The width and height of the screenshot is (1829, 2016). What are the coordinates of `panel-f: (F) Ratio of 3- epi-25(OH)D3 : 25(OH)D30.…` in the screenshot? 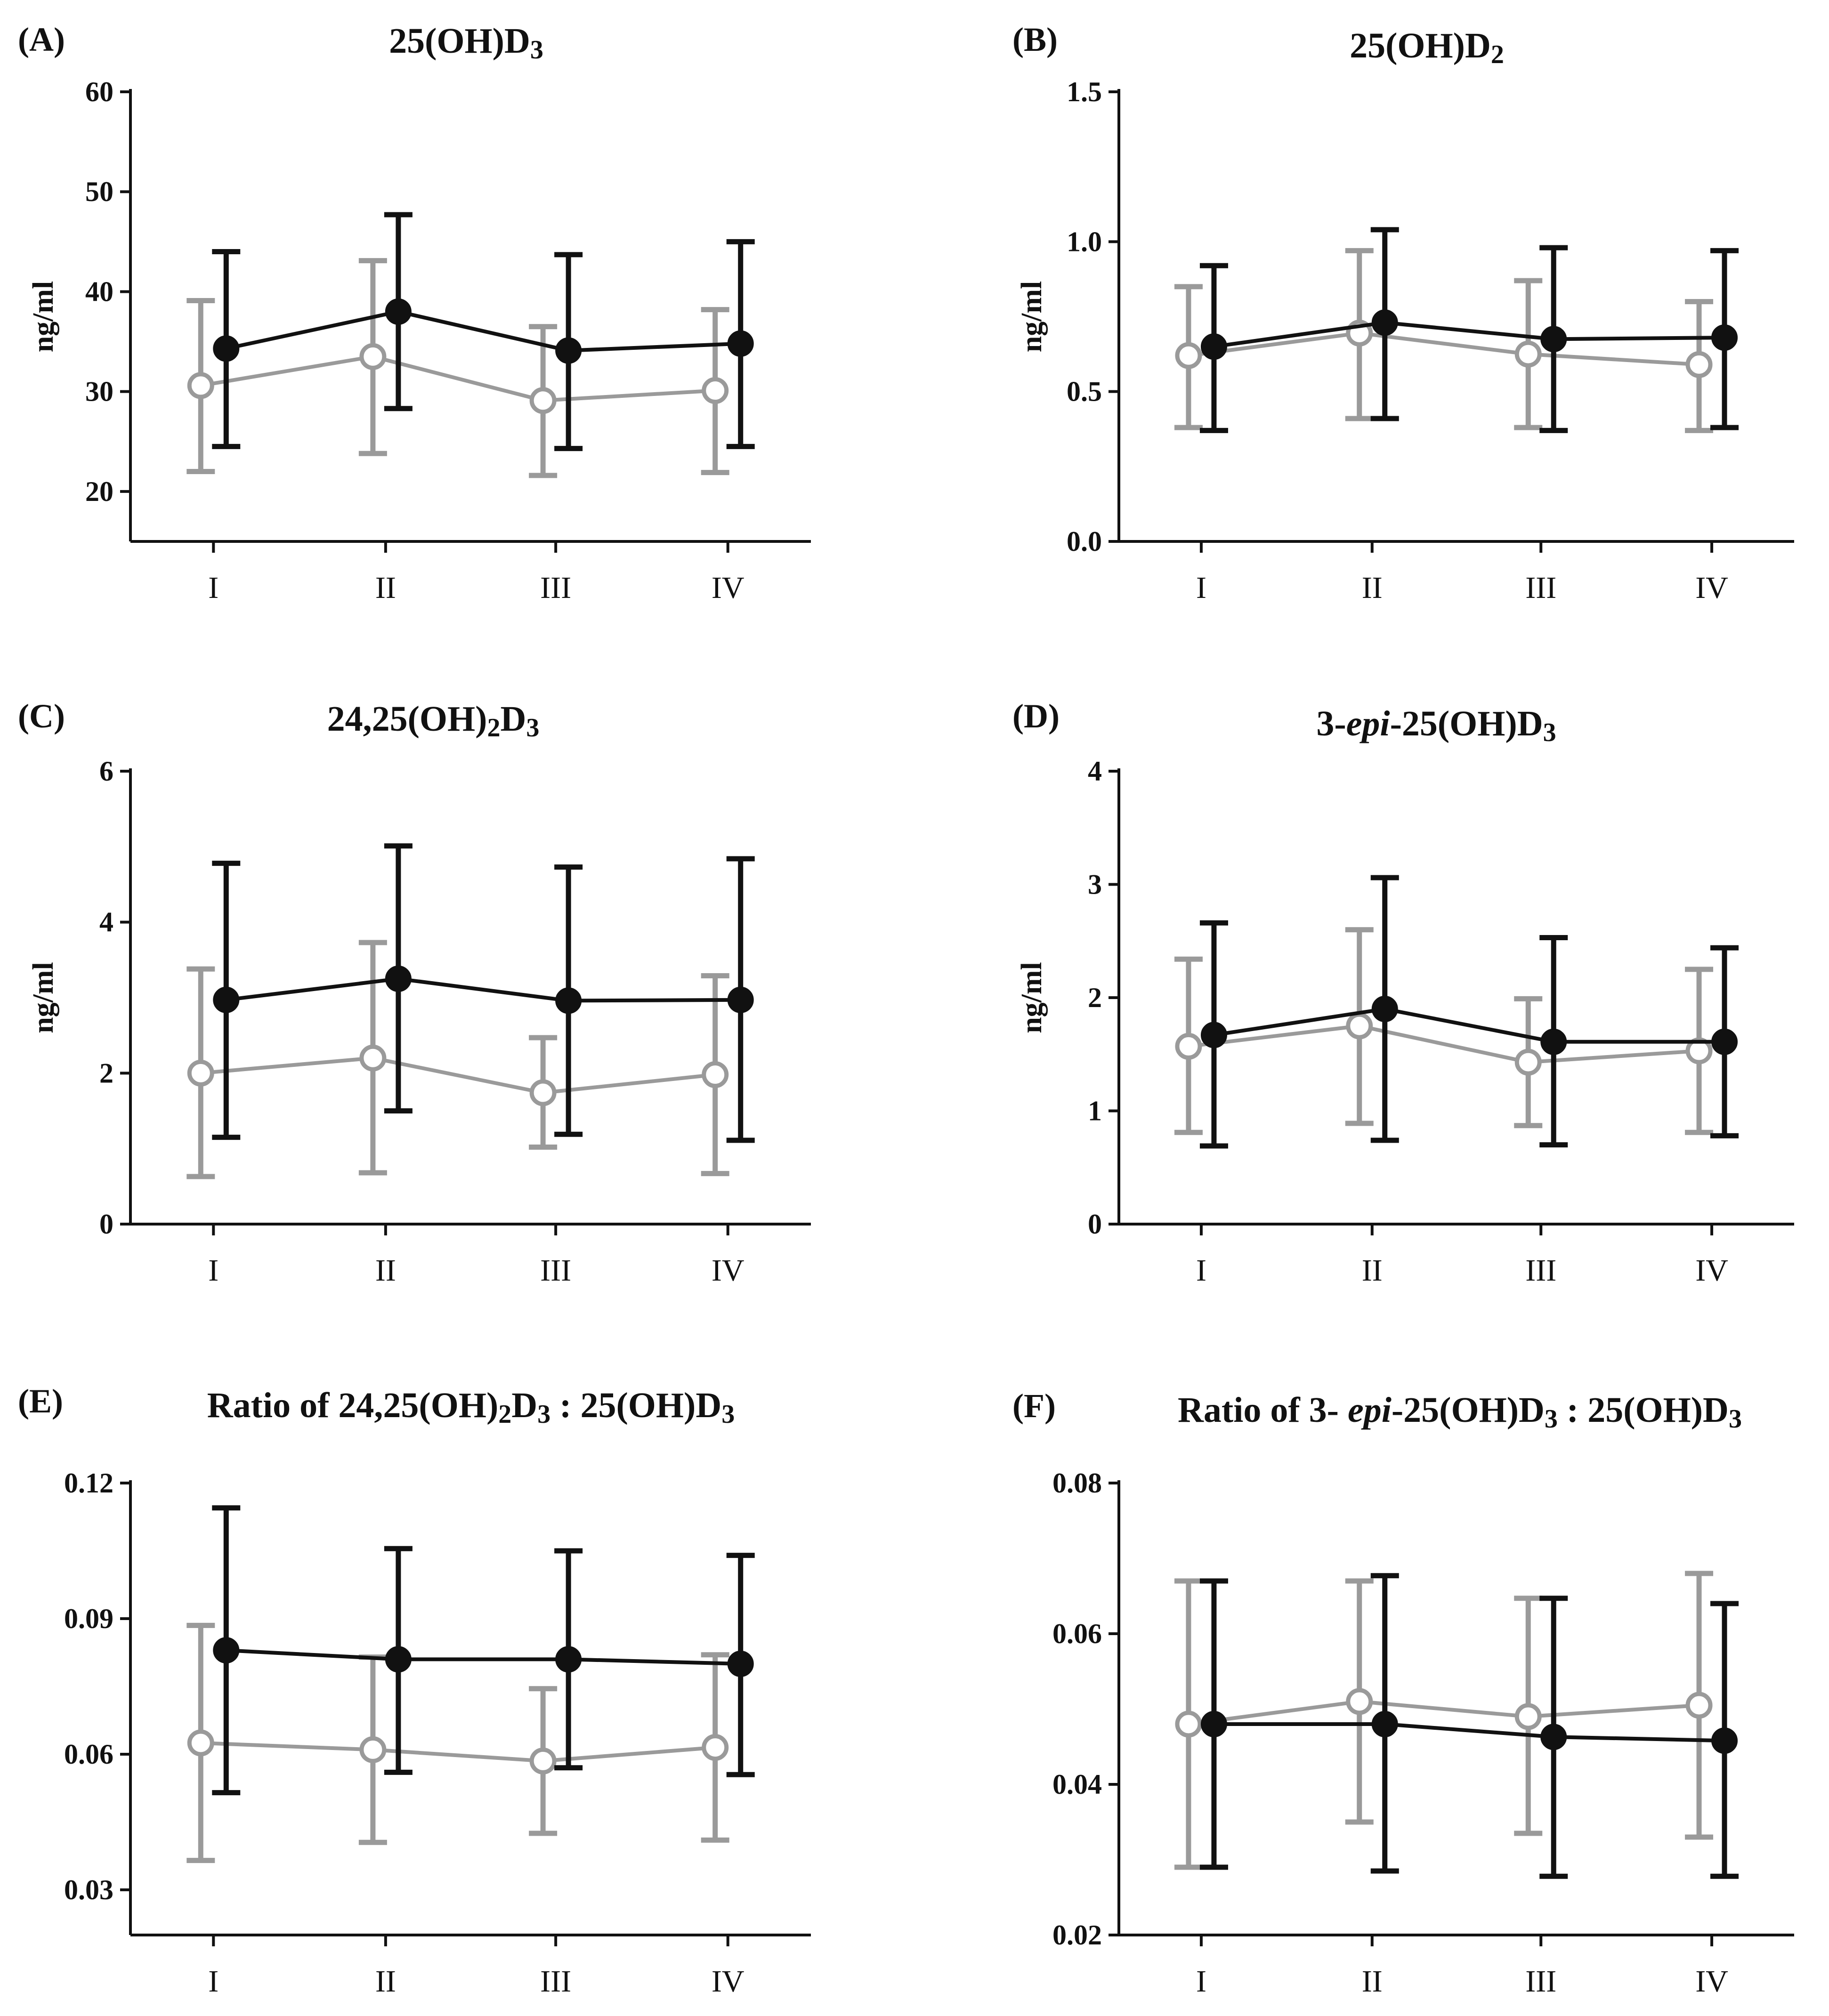 It's located at (1403, 1693).